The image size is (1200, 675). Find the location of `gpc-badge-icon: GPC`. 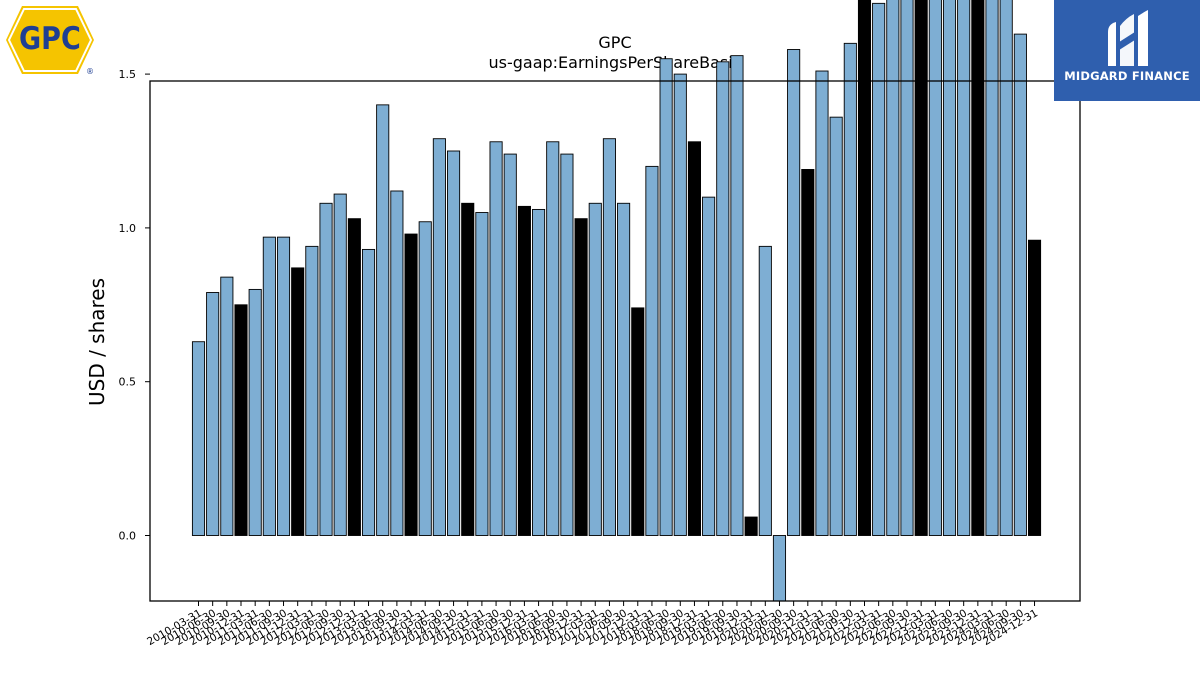

gpc-badge-icon: GPC is located at coordinates (50, 40).